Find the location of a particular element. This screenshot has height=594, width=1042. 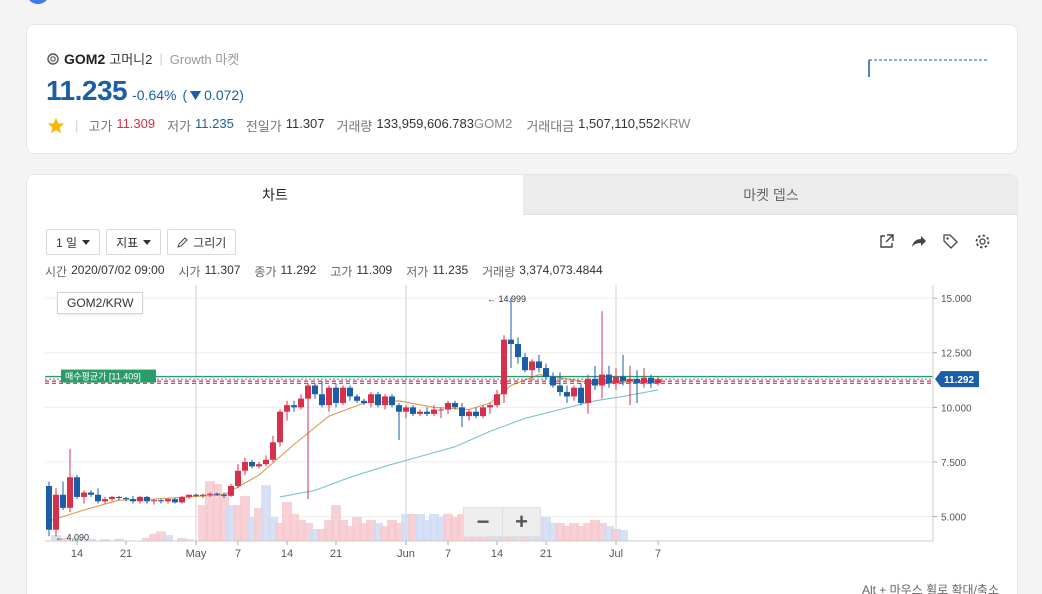

stat-value: 11.307 is located at coordinates (305, 123).